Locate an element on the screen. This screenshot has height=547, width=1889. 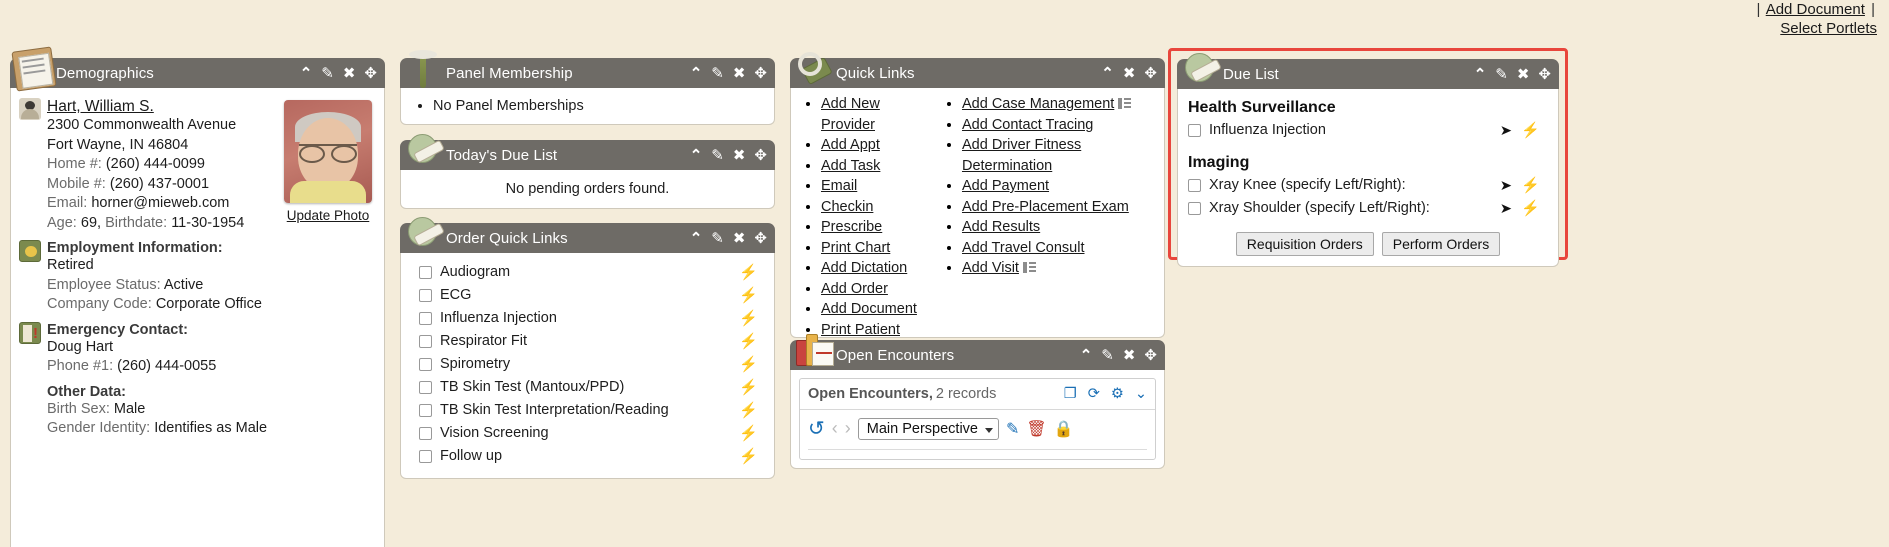
quick-link-item: Add Order is located at coordinates (878, 289).